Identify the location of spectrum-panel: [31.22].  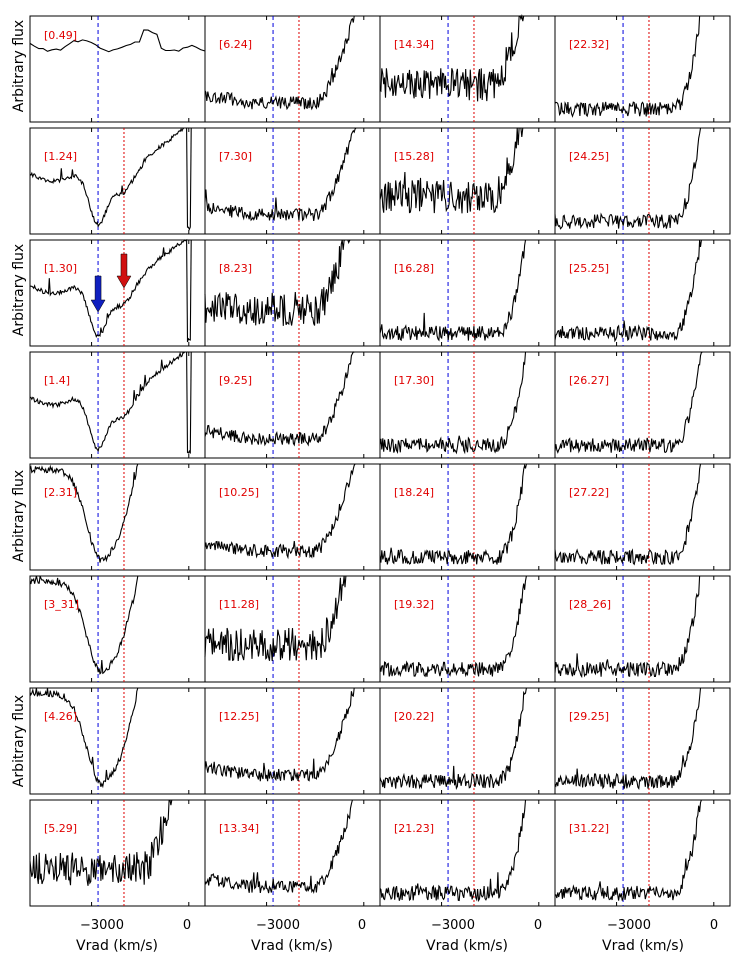
(642, 853).